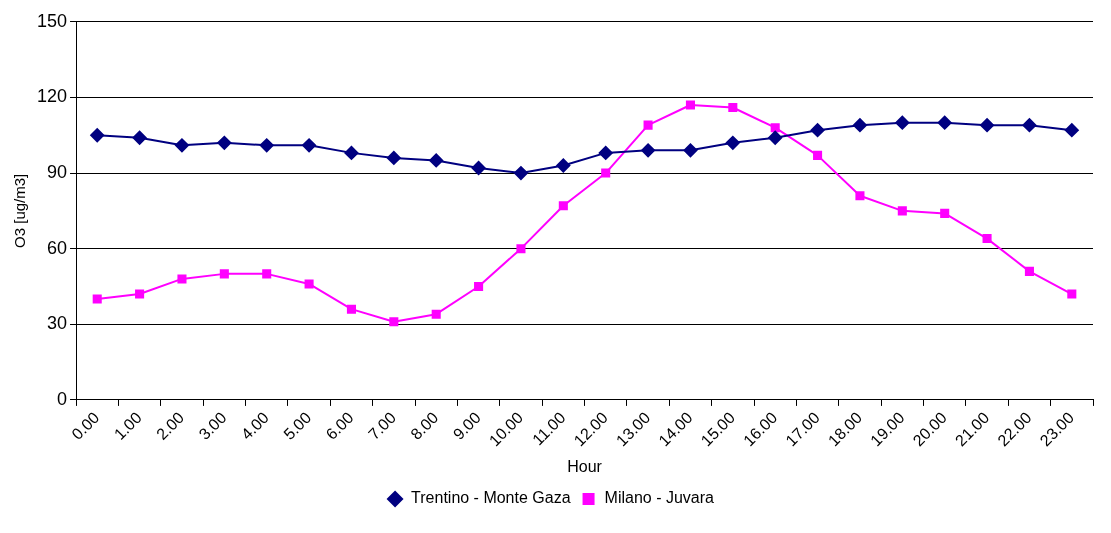  What do you see at coordinates (57, 247) in the screenshot?
I see `y-tick-label: 60` at bounding box center [57, 247].